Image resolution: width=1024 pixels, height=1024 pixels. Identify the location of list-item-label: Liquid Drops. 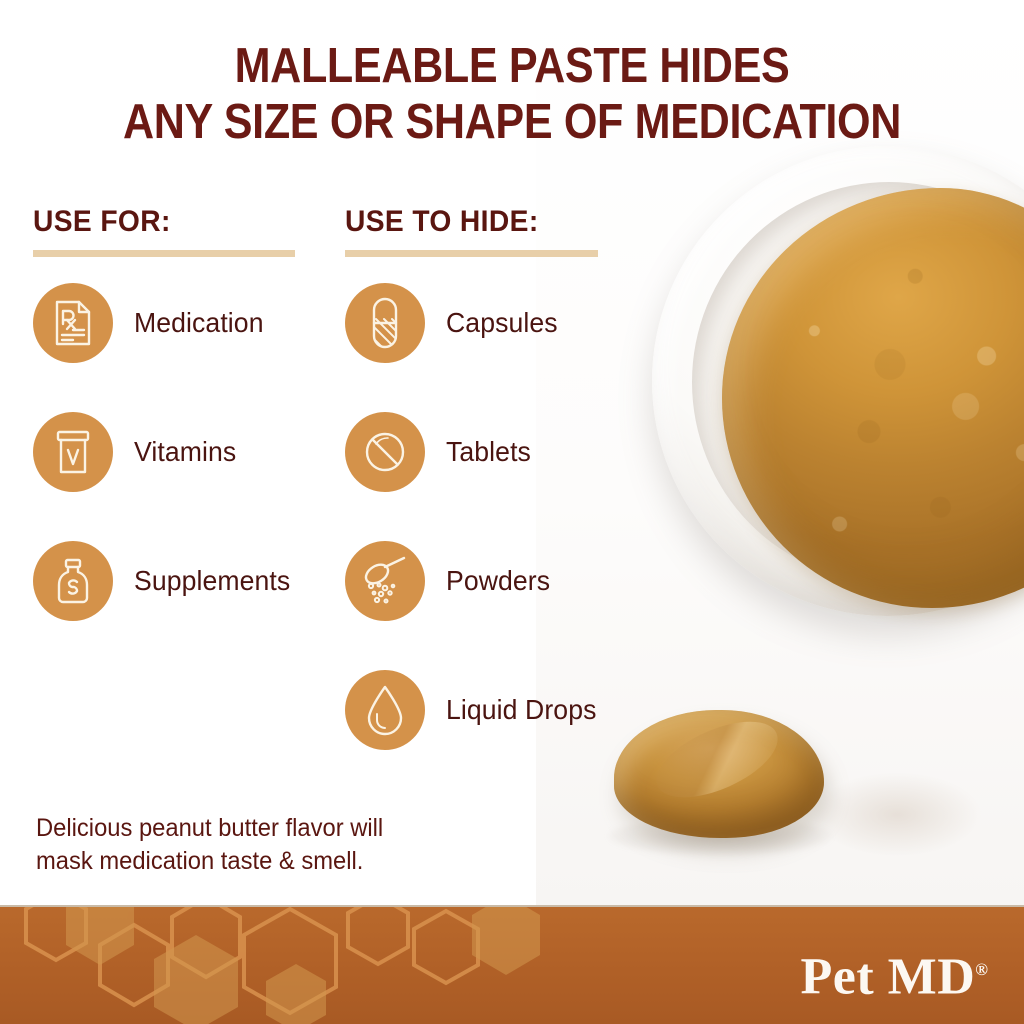
(521, 709).